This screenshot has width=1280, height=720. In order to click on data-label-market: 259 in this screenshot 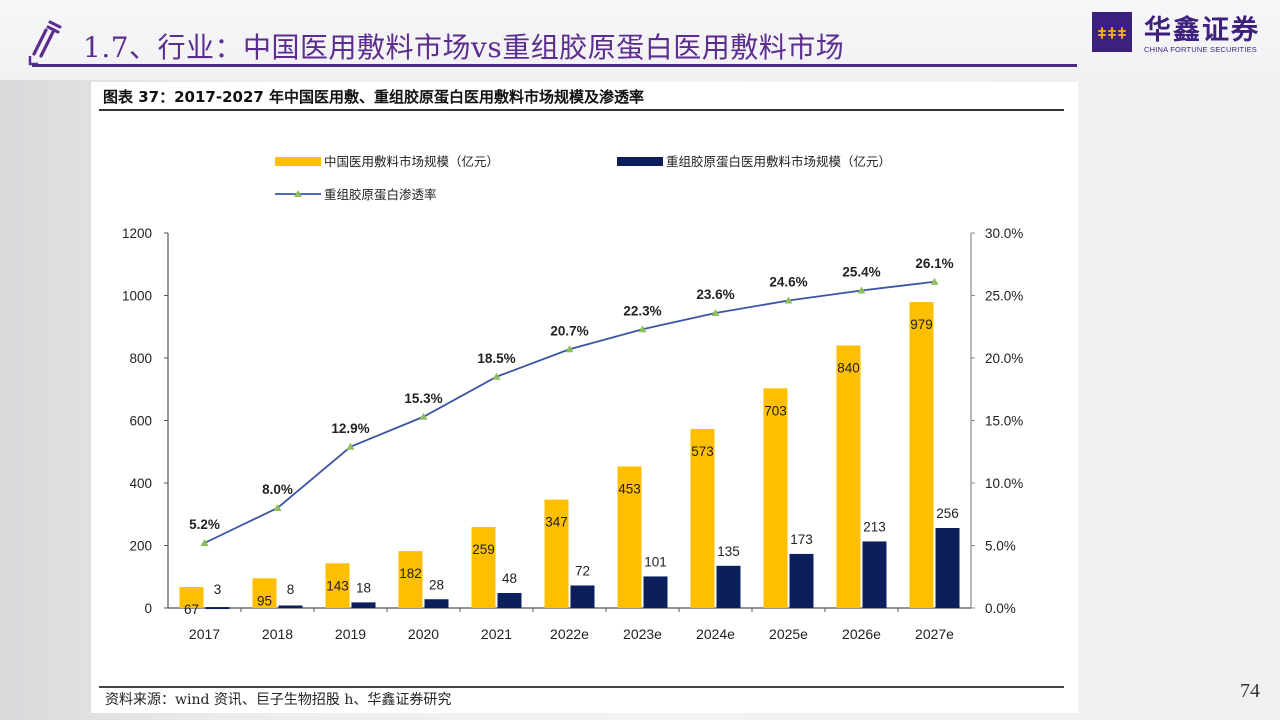, I will do `click(483, 549)`.